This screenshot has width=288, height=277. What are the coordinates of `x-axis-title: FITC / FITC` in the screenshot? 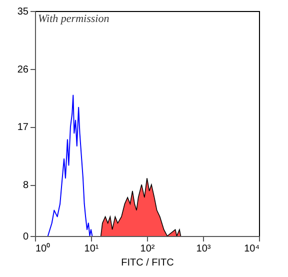 It's located at (147, 263).